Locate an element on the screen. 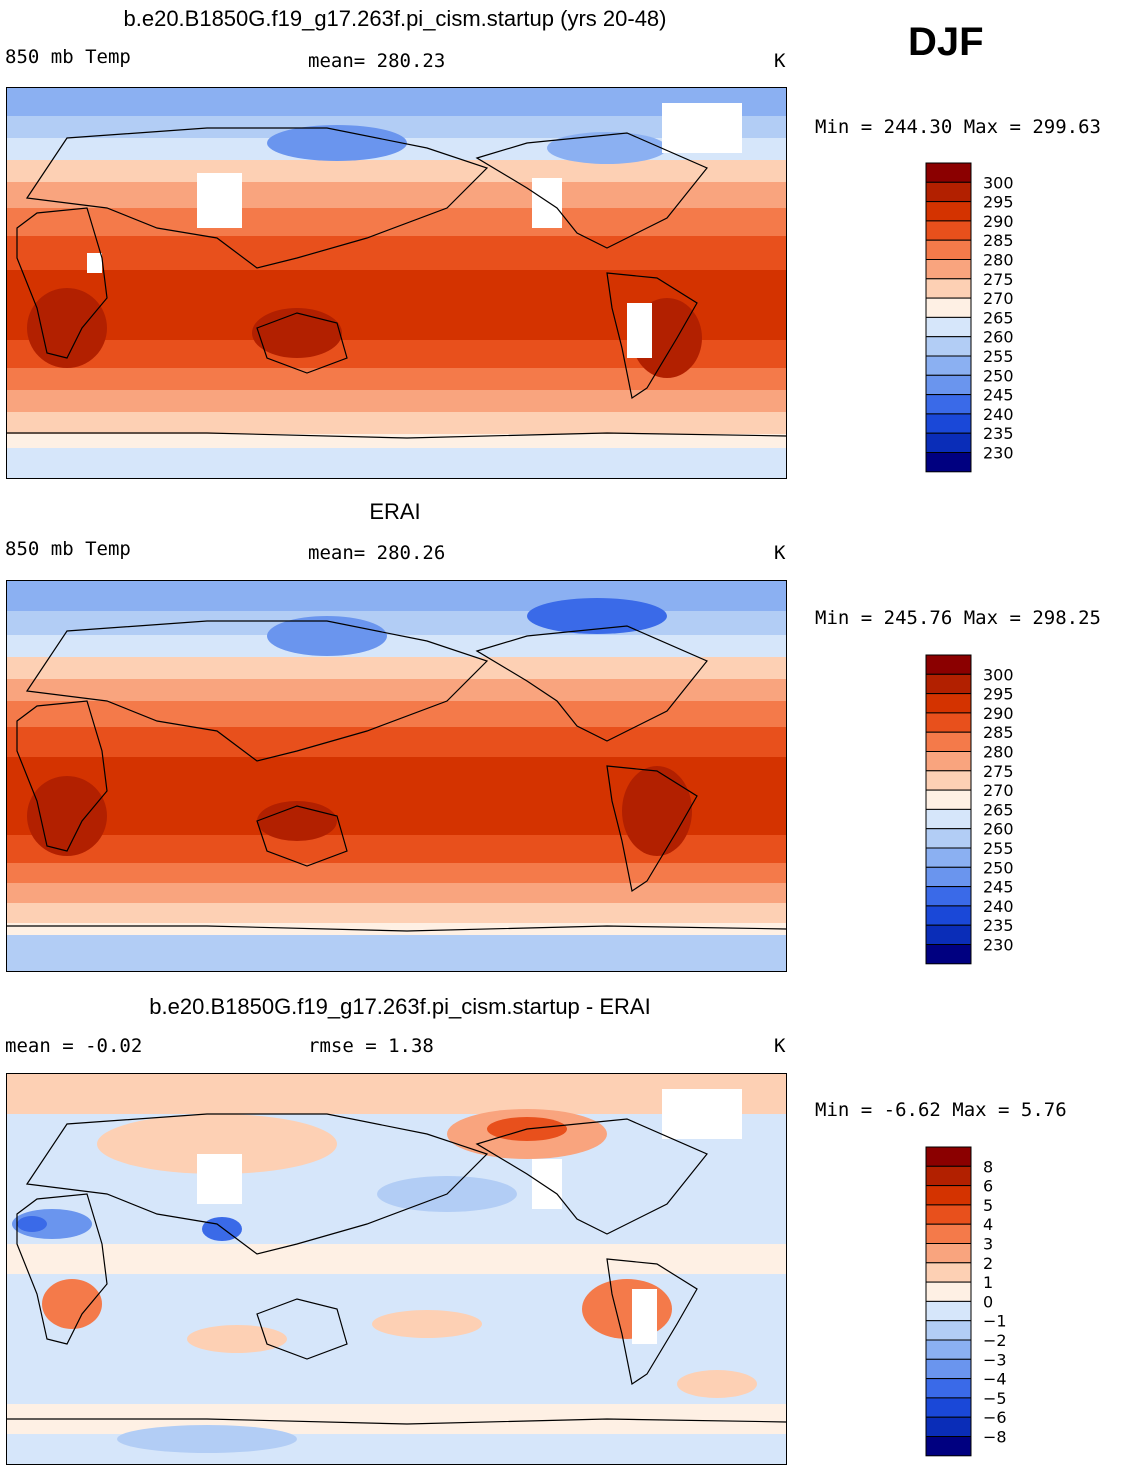  season-label: DJF is located at coordinates (946, 42).